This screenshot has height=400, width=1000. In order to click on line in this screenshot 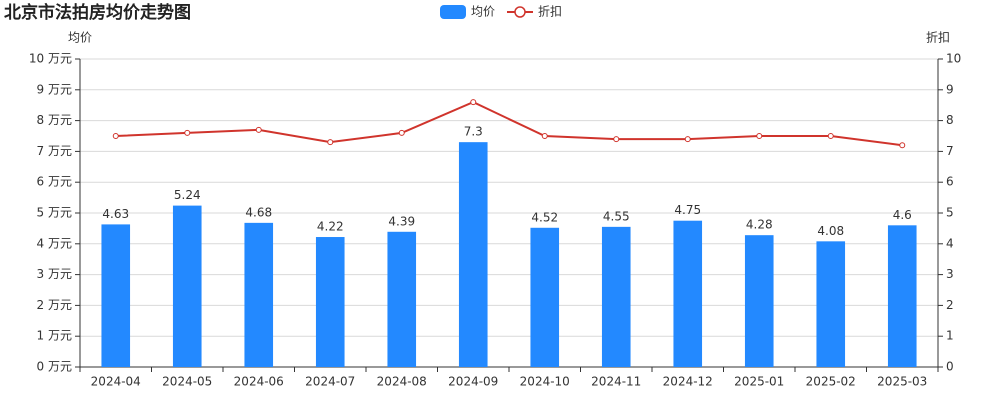, I will do `click(509, 124)`.